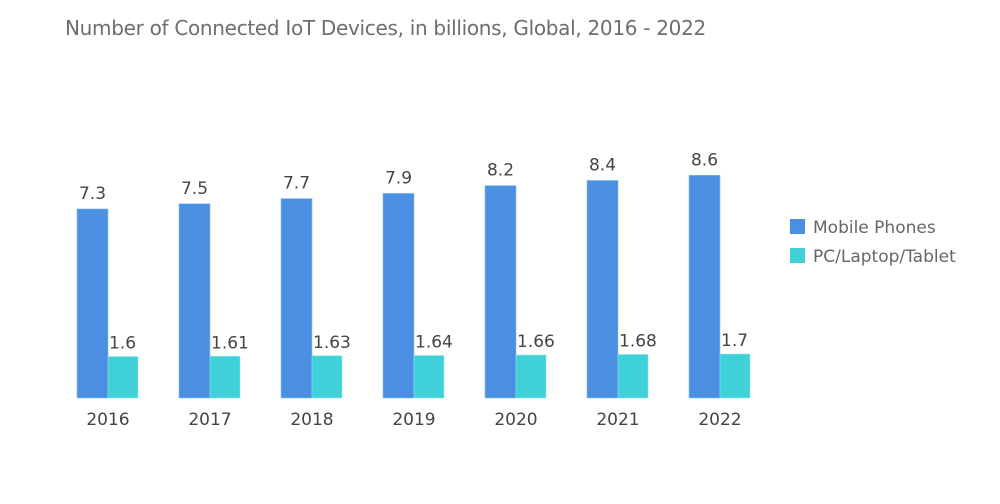  I want to click on mobile-bar-2018, so click(296, 298).